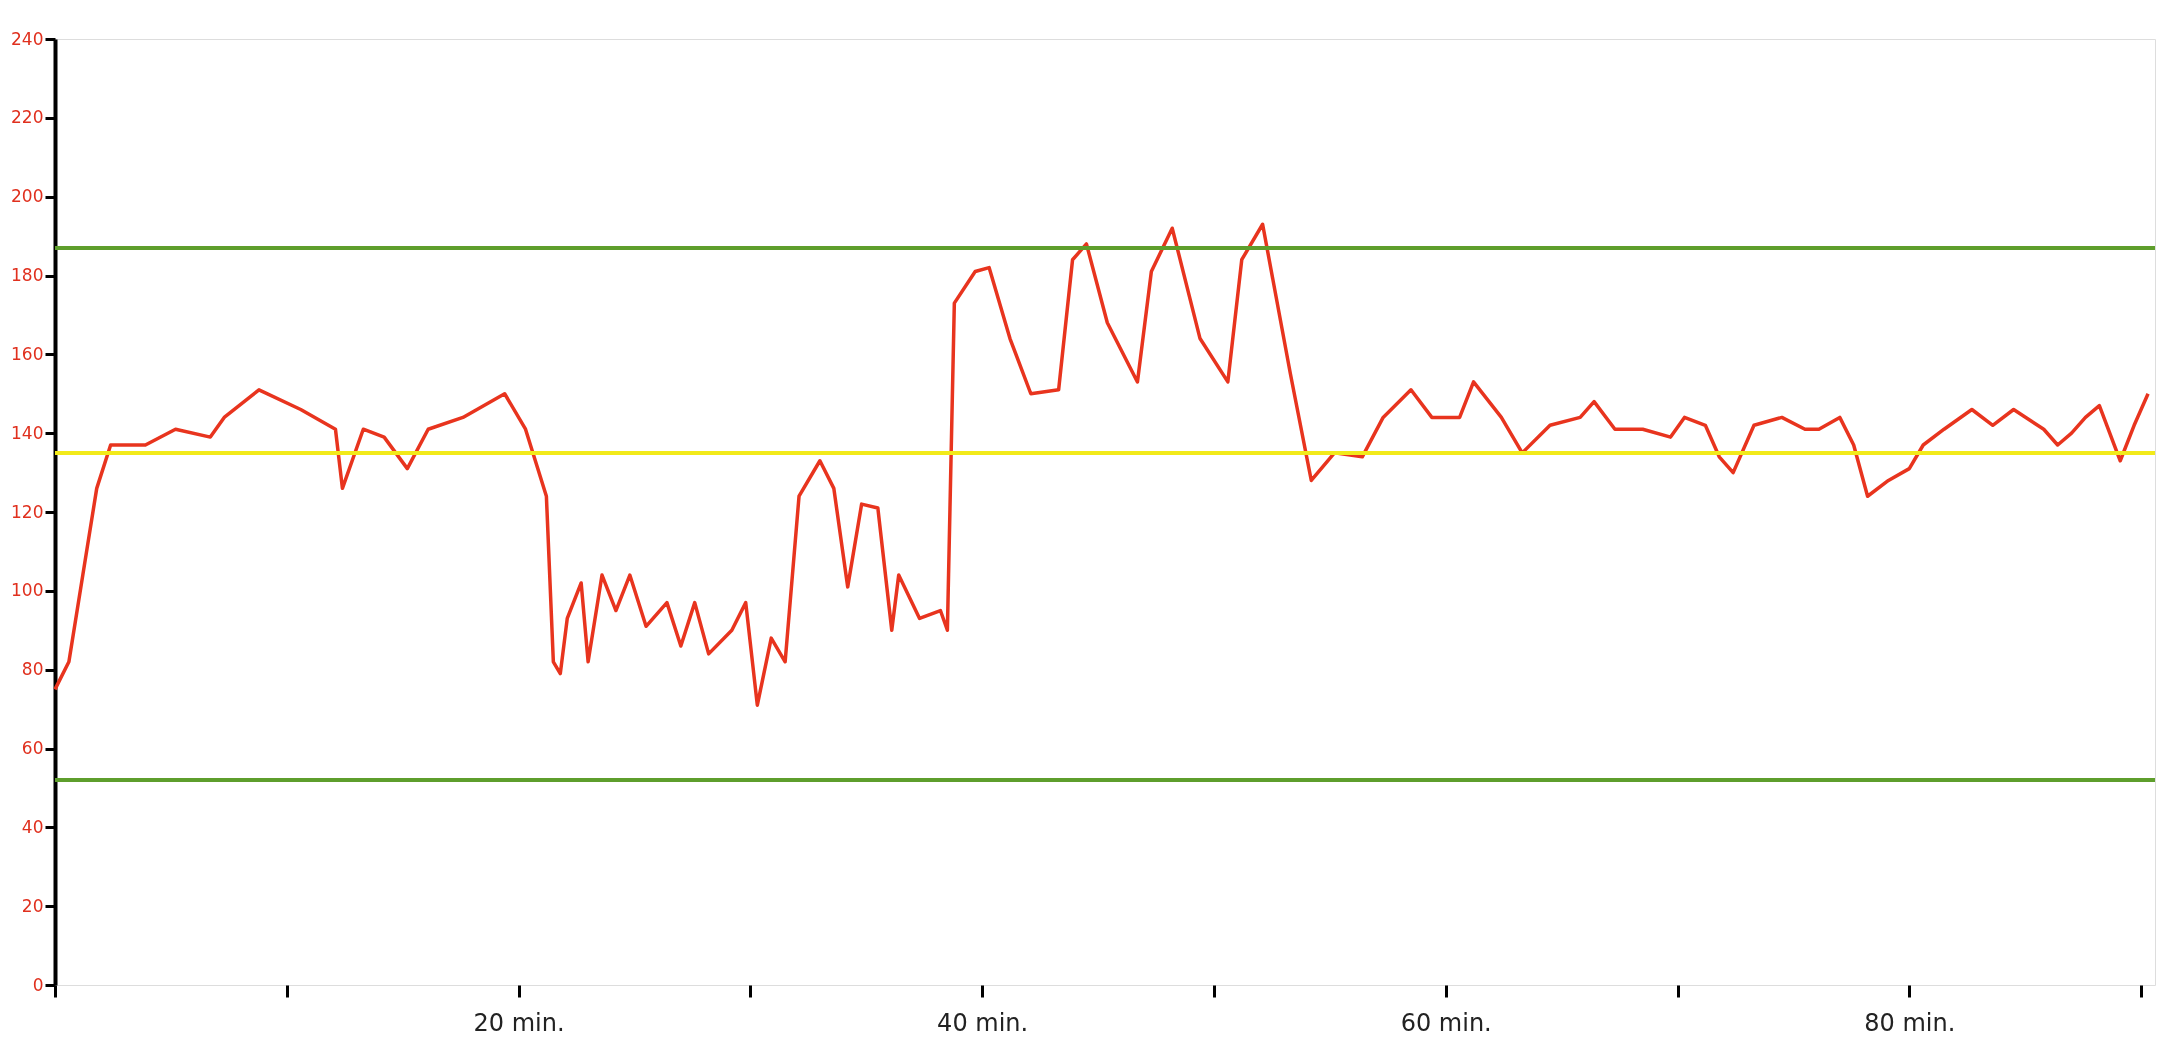 This screenshot has height=1045, width=2169. I want to click on y-tick-label: 100, so click(27, 590).